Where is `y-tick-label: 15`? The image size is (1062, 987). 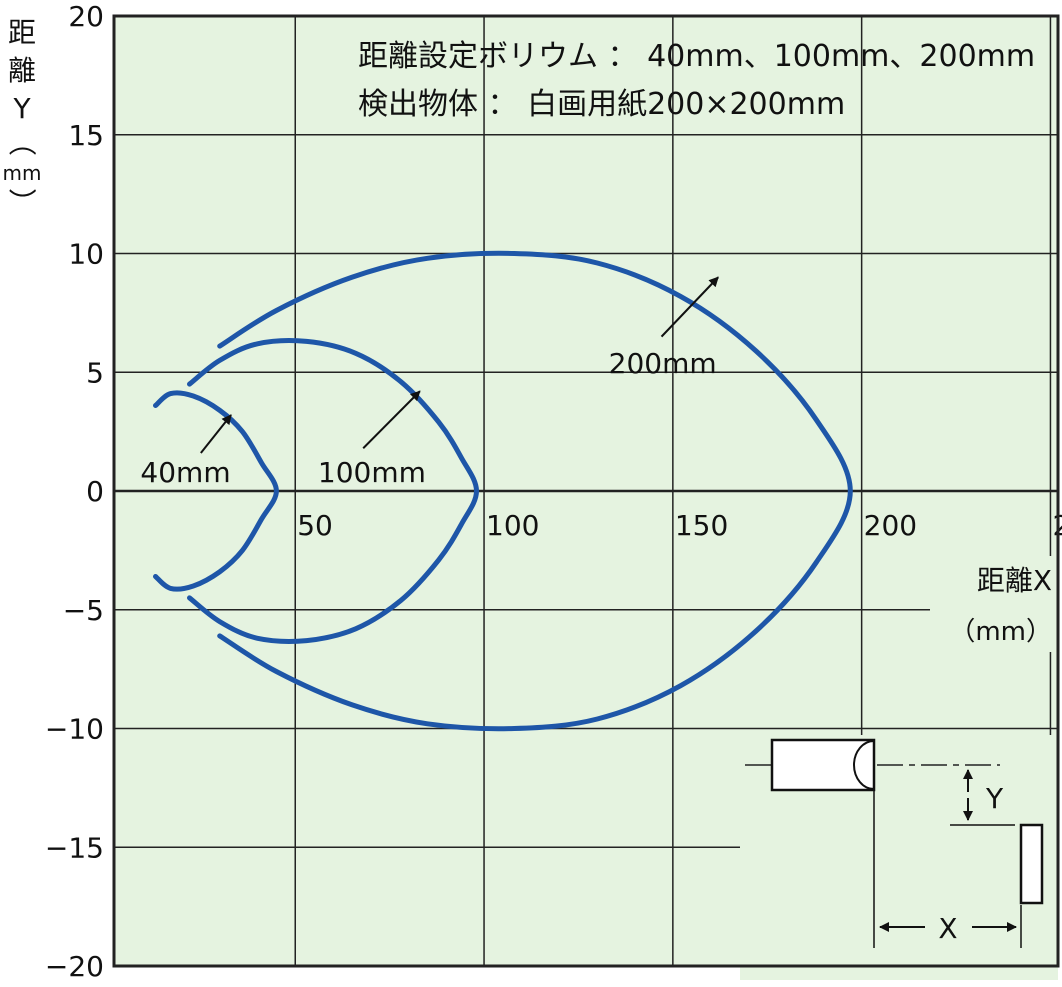 y-tick-label: 15 is located at coordinates (86, 135).